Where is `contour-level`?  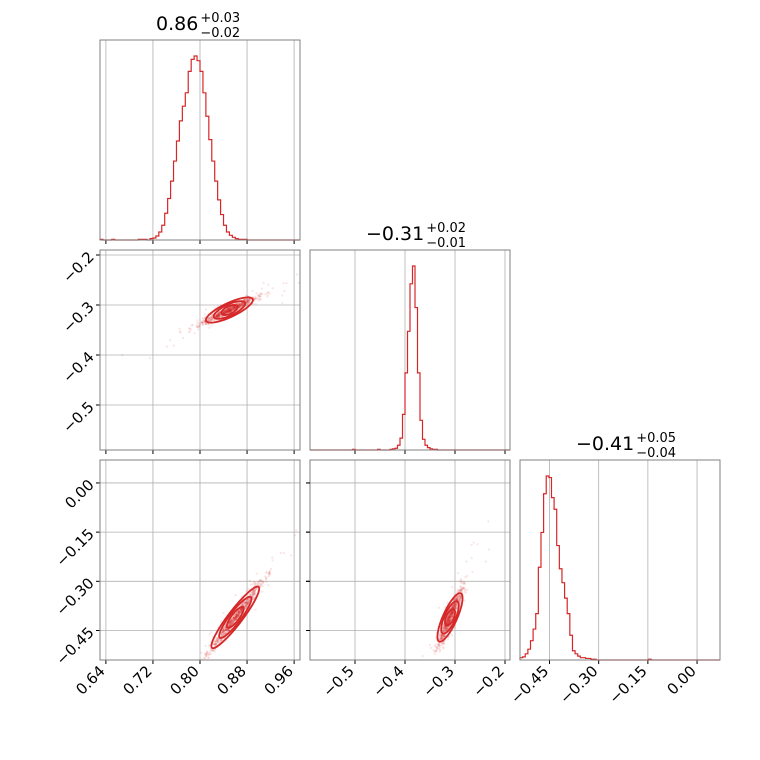
contour-level is located at coordinates (450, 617).